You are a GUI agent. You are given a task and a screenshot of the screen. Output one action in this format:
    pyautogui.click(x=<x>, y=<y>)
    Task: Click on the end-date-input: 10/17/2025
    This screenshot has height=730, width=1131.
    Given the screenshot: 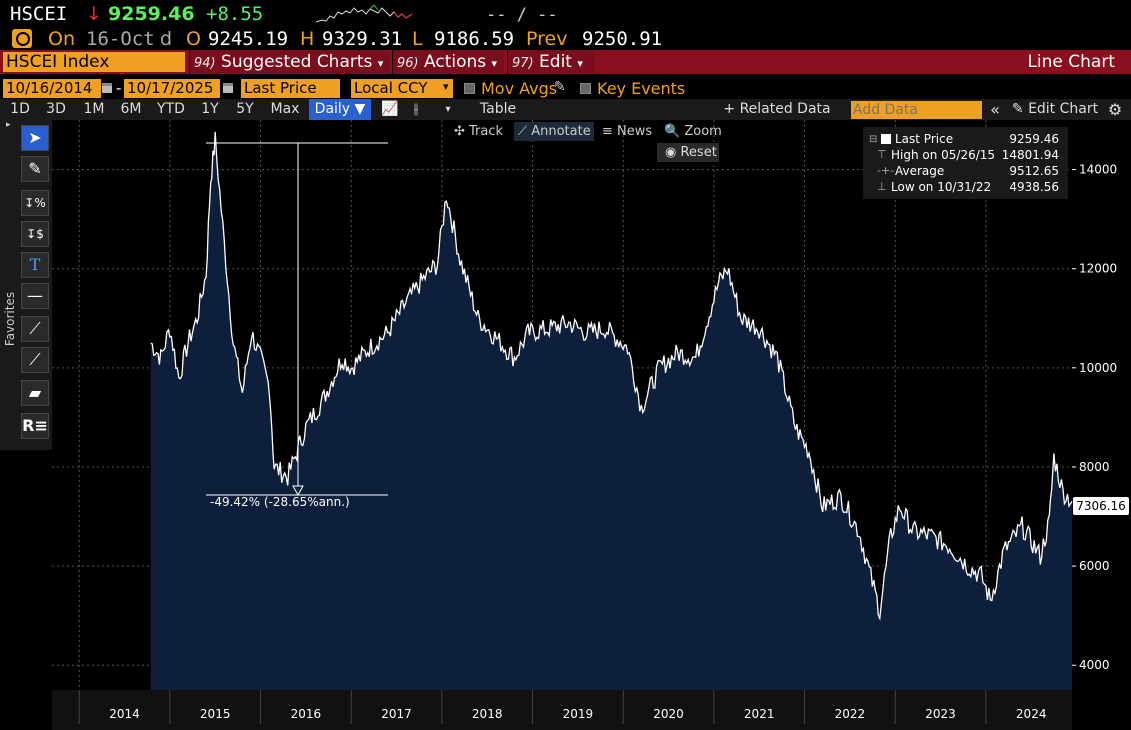 What is the action you would take?
    pyautogui.click(x=172, y=88)
    